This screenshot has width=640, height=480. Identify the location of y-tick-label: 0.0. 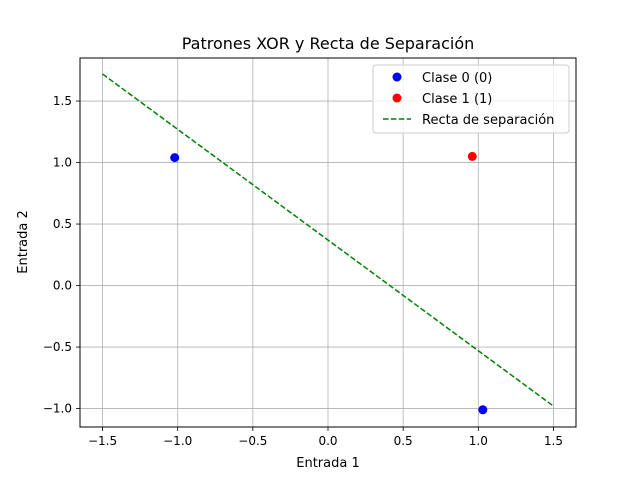
(62, 286).